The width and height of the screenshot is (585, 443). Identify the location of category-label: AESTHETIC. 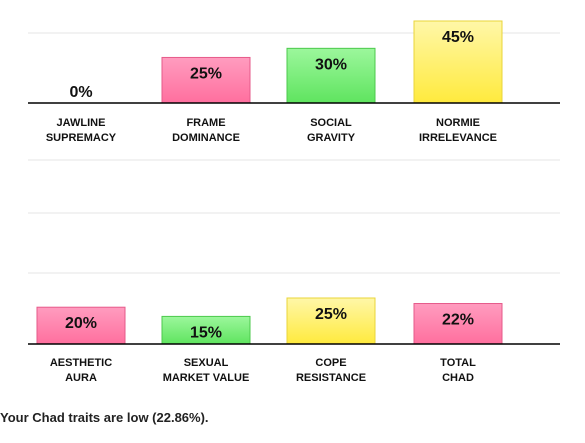
(81, 363).